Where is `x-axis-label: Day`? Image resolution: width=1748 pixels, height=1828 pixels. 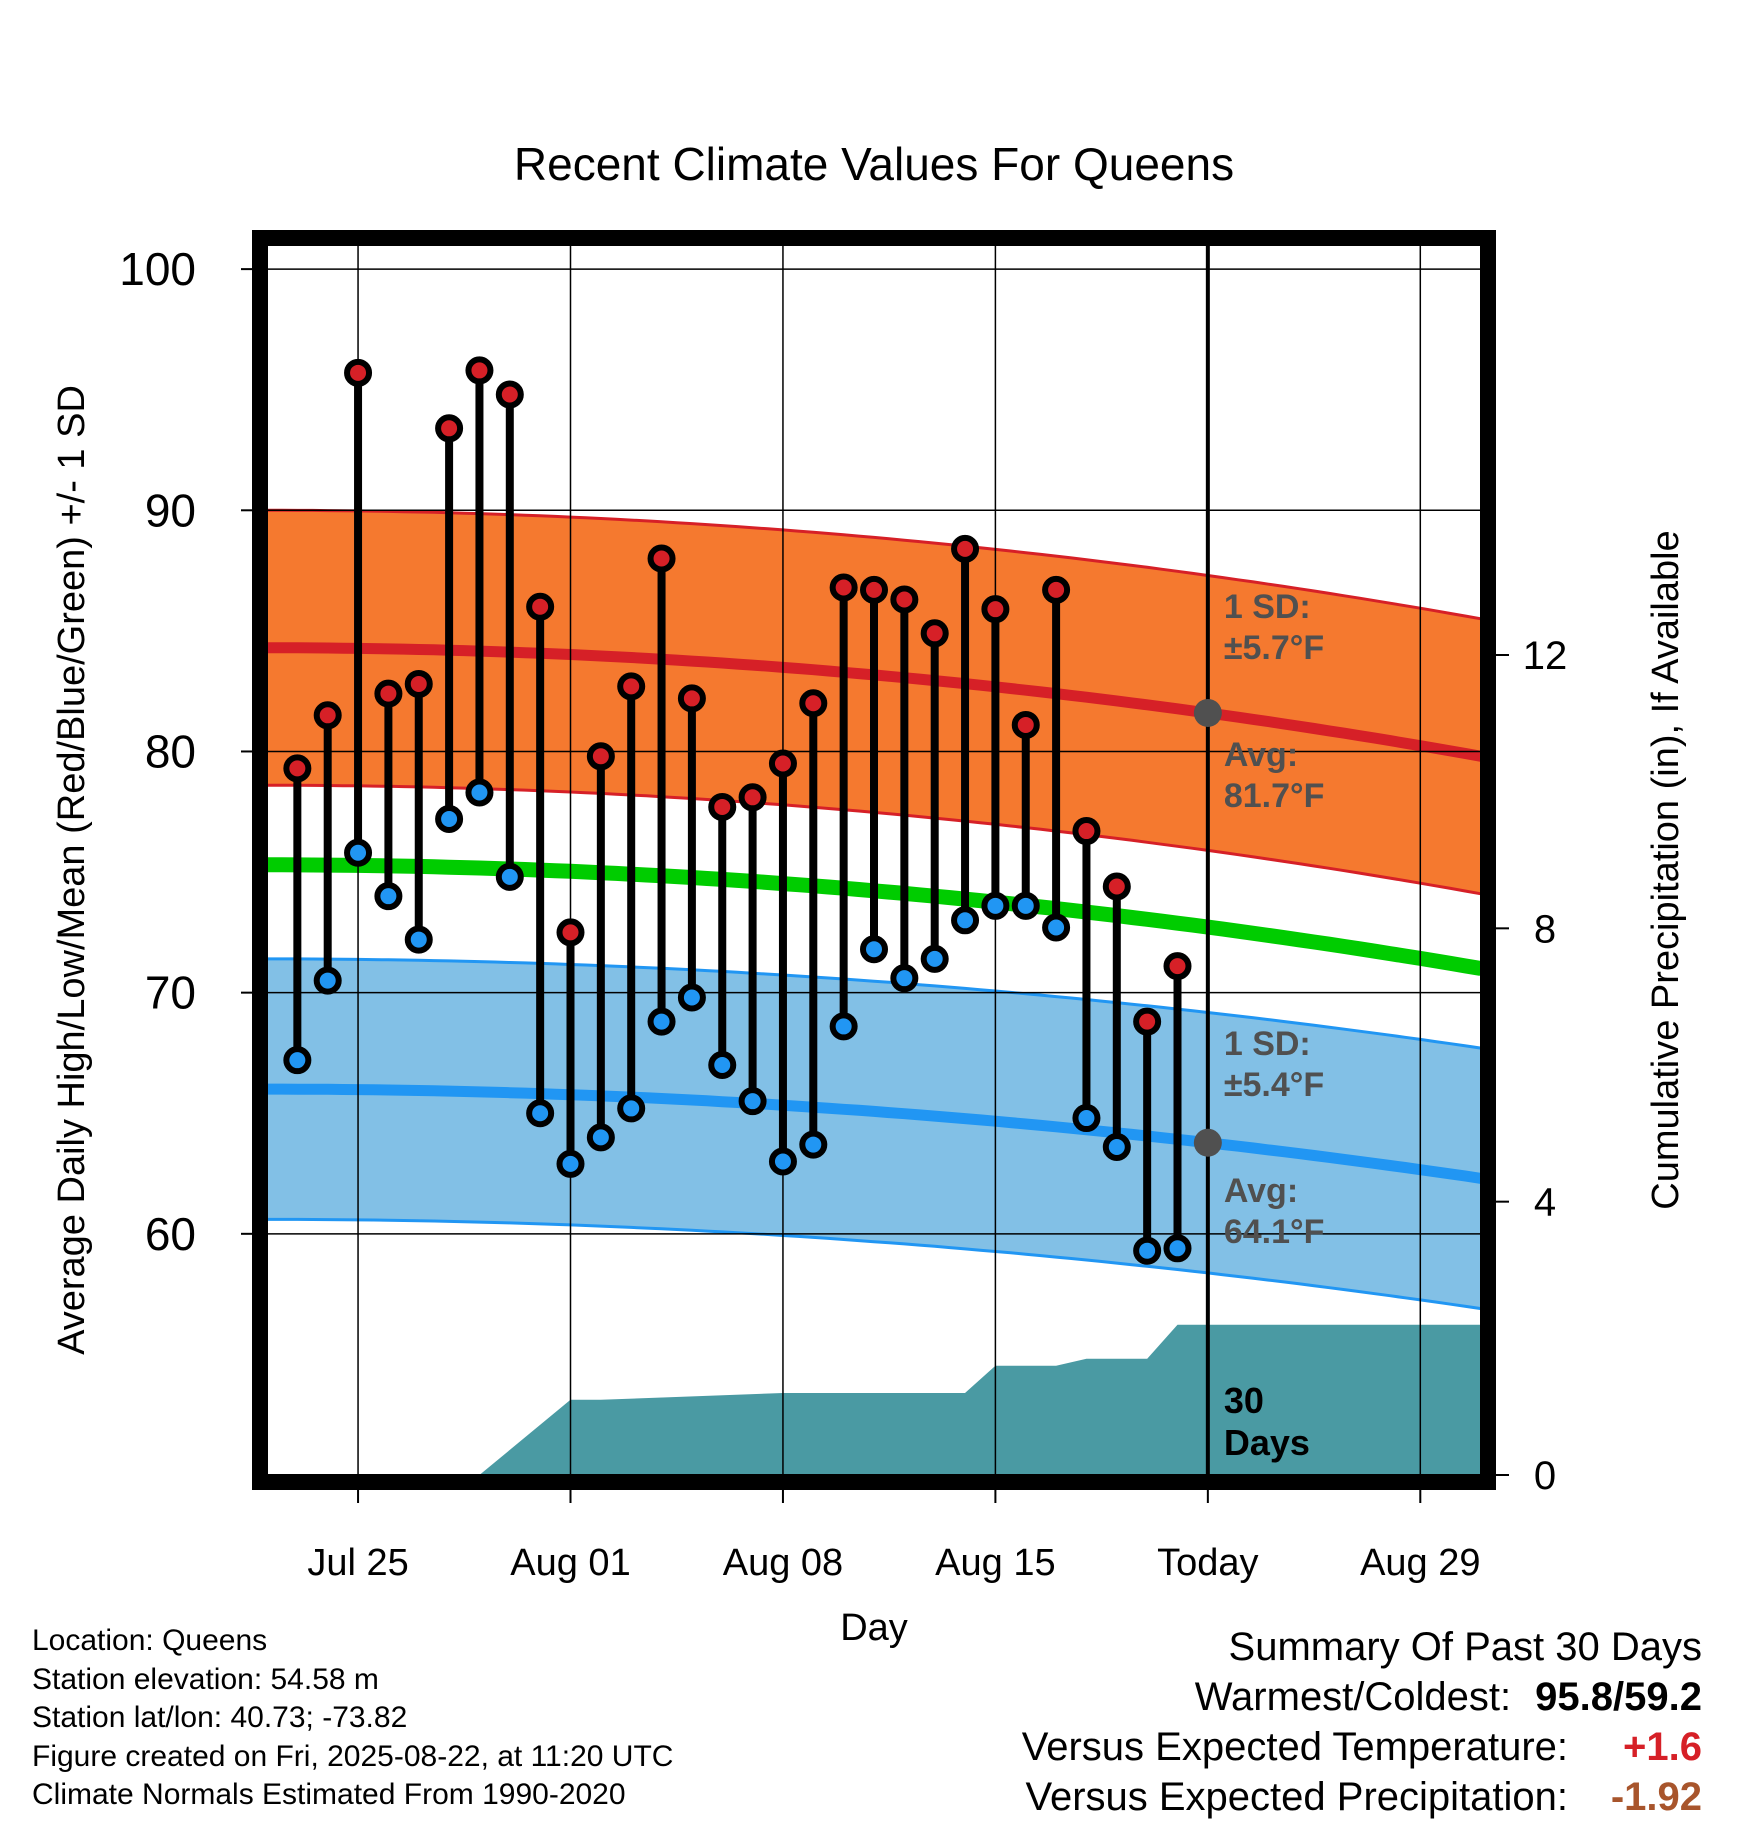 x-axis-label: Day is located at coordinates (874, 1628).